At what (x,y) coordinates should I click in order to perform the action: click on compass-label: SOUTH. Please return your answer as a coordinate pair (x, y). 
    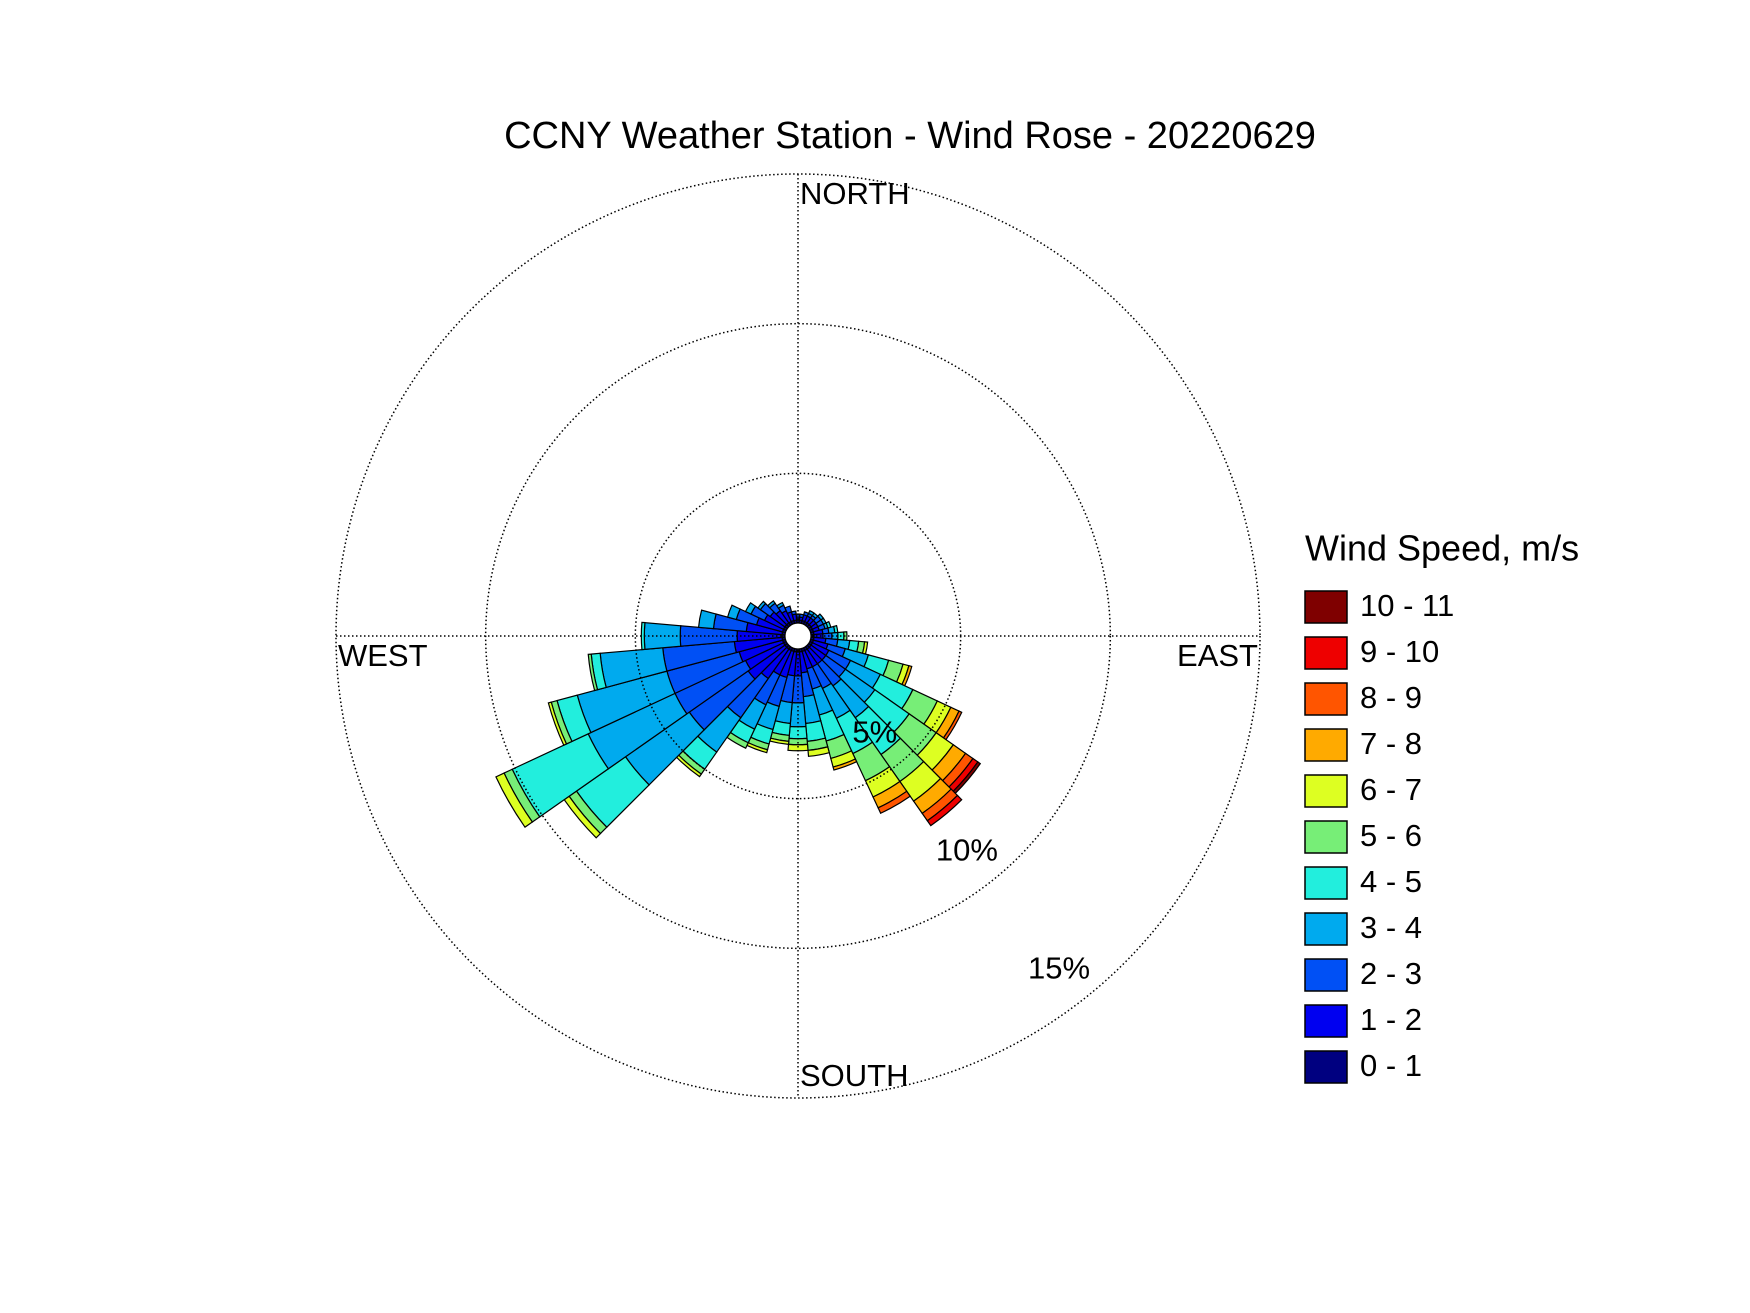
    Looking at the image, I should click on (854, 1075).